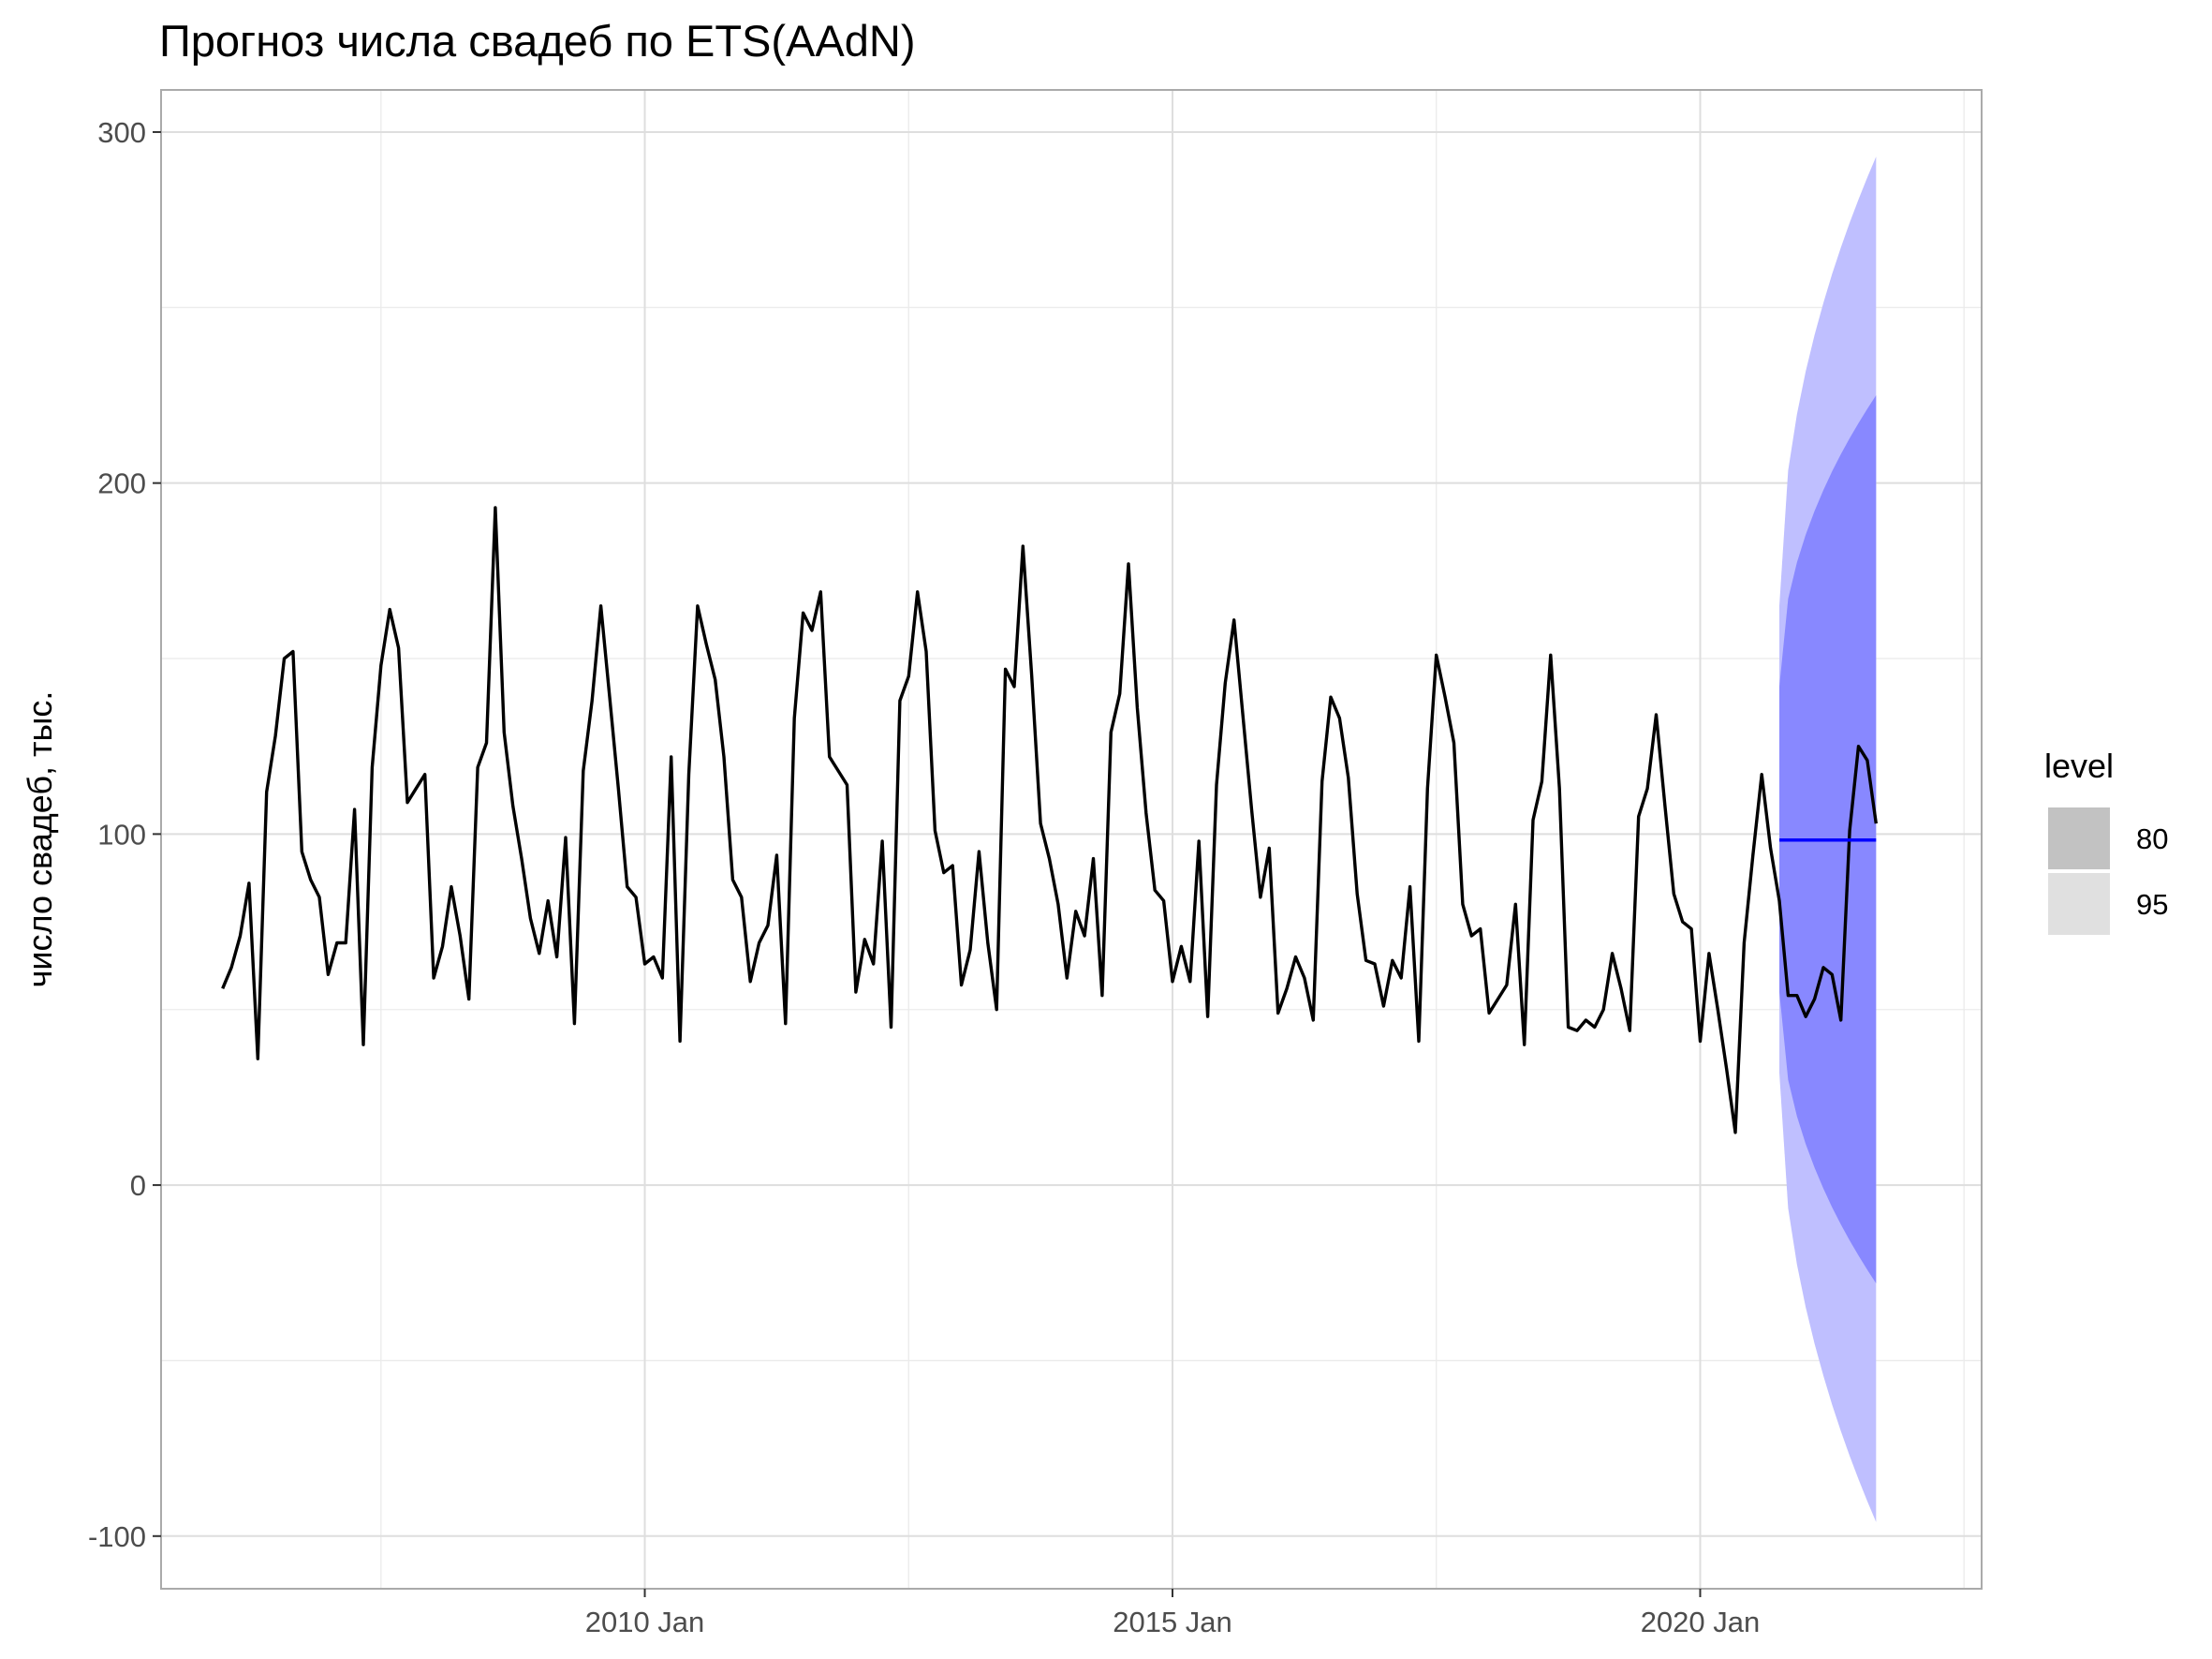 The height and width of the screenshot is (1659, 2212). I want to click on x-tick-label: 2010 Jan, so click(645, 1622).